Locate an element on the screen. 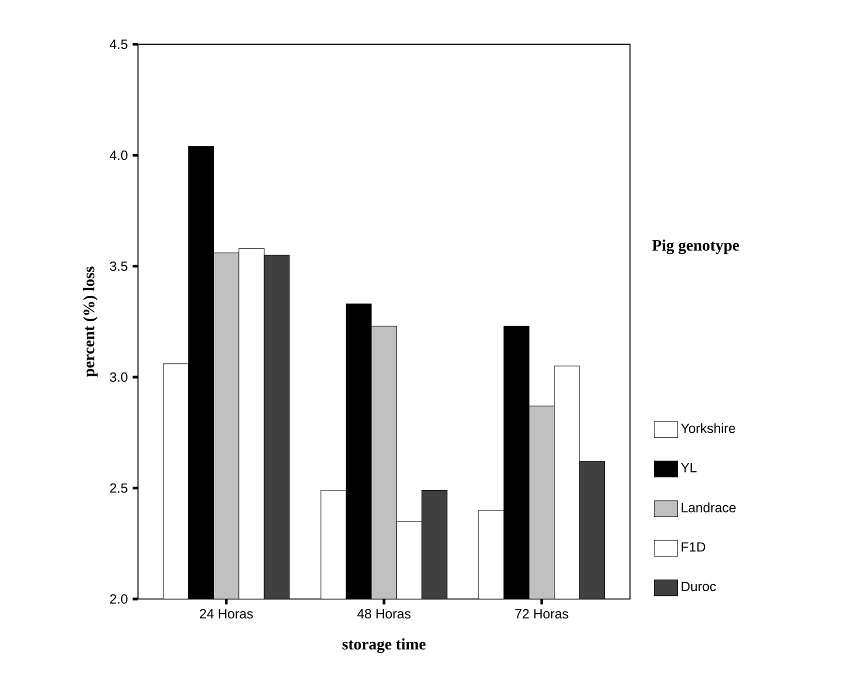  y-axis-title: percent (%) loss is located at coordinates (90, 321).